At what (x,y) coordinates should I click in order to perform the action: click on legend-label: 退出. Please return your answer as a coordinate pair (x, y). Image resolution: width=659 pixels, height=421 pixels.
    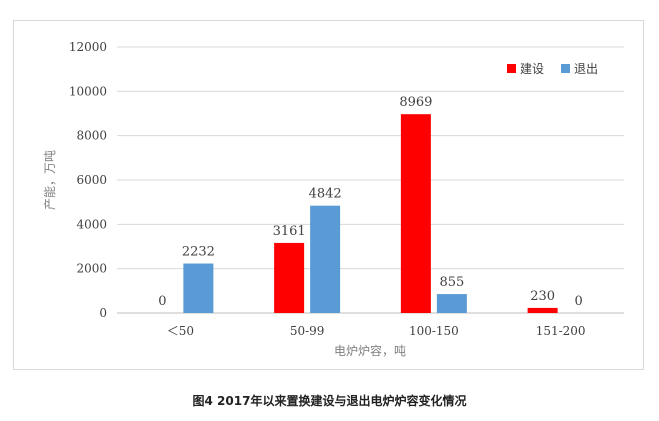
    Looking at the image, I should click on (586, 69).